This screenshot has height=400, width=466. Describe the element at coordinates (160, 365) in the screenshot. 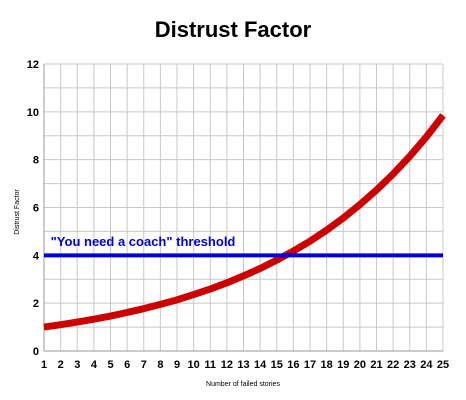

I see `x-tick-label: 8` at that location.